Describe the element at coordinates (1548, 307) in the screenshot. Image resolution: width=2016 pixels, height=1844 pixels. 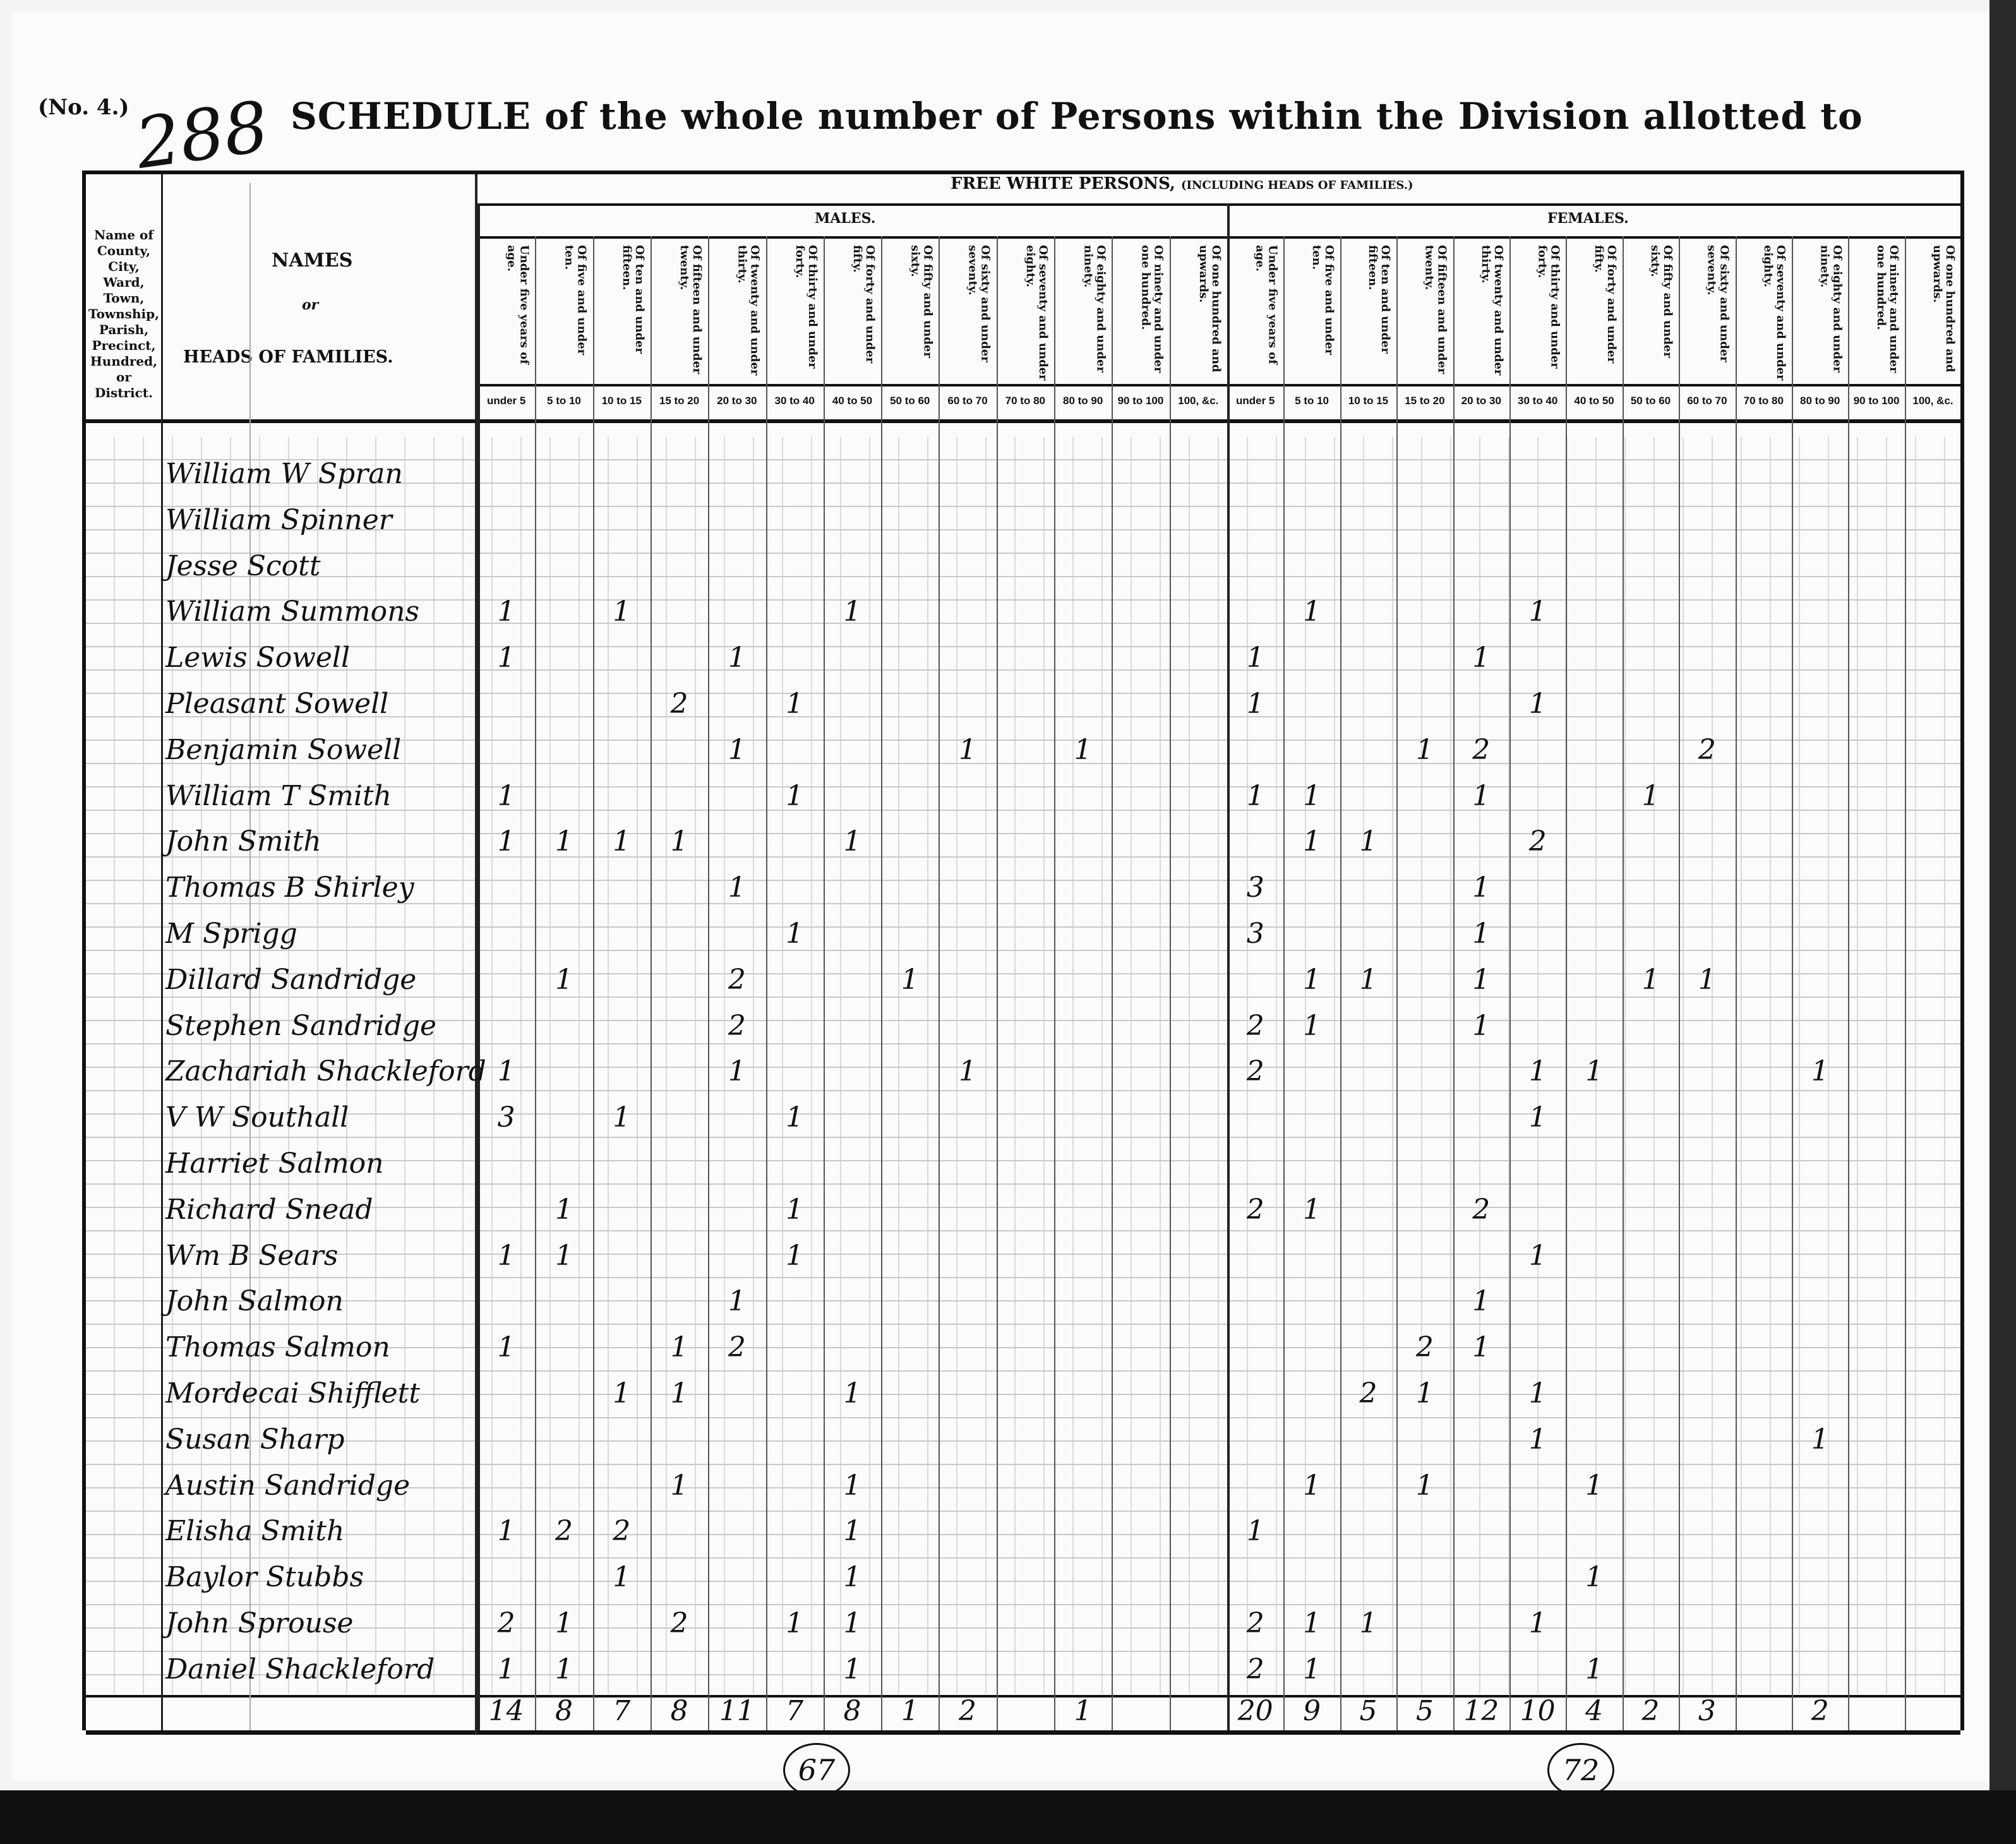
I see `females-age-column-label: Of thirty and under forty.` at that location.